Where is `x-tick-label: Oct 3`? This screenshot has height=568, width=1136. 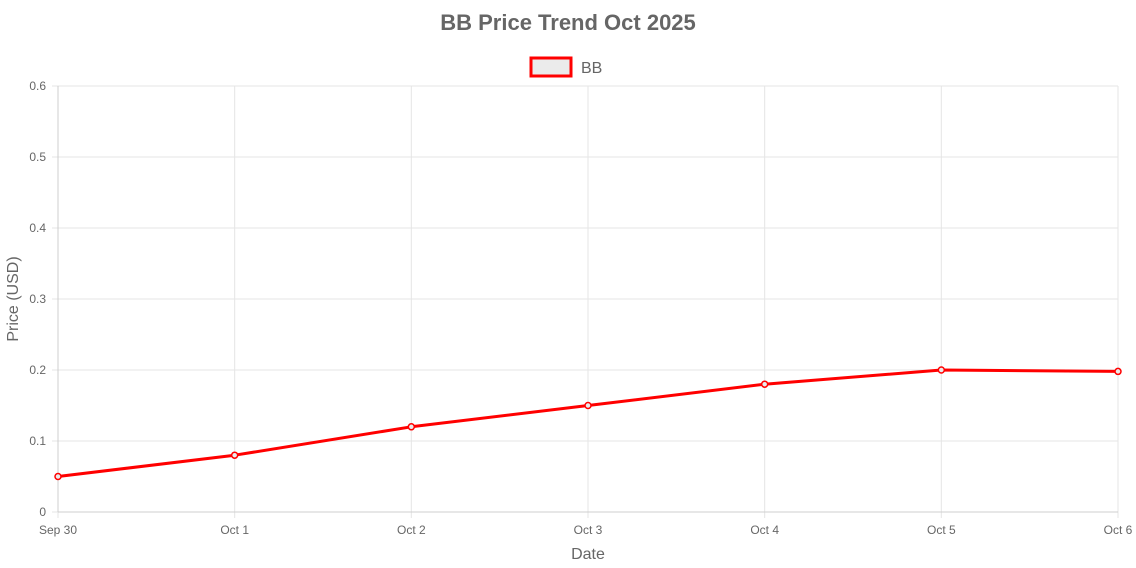 x-tick-label: Oct 3 is located at coordinates (588, 530).